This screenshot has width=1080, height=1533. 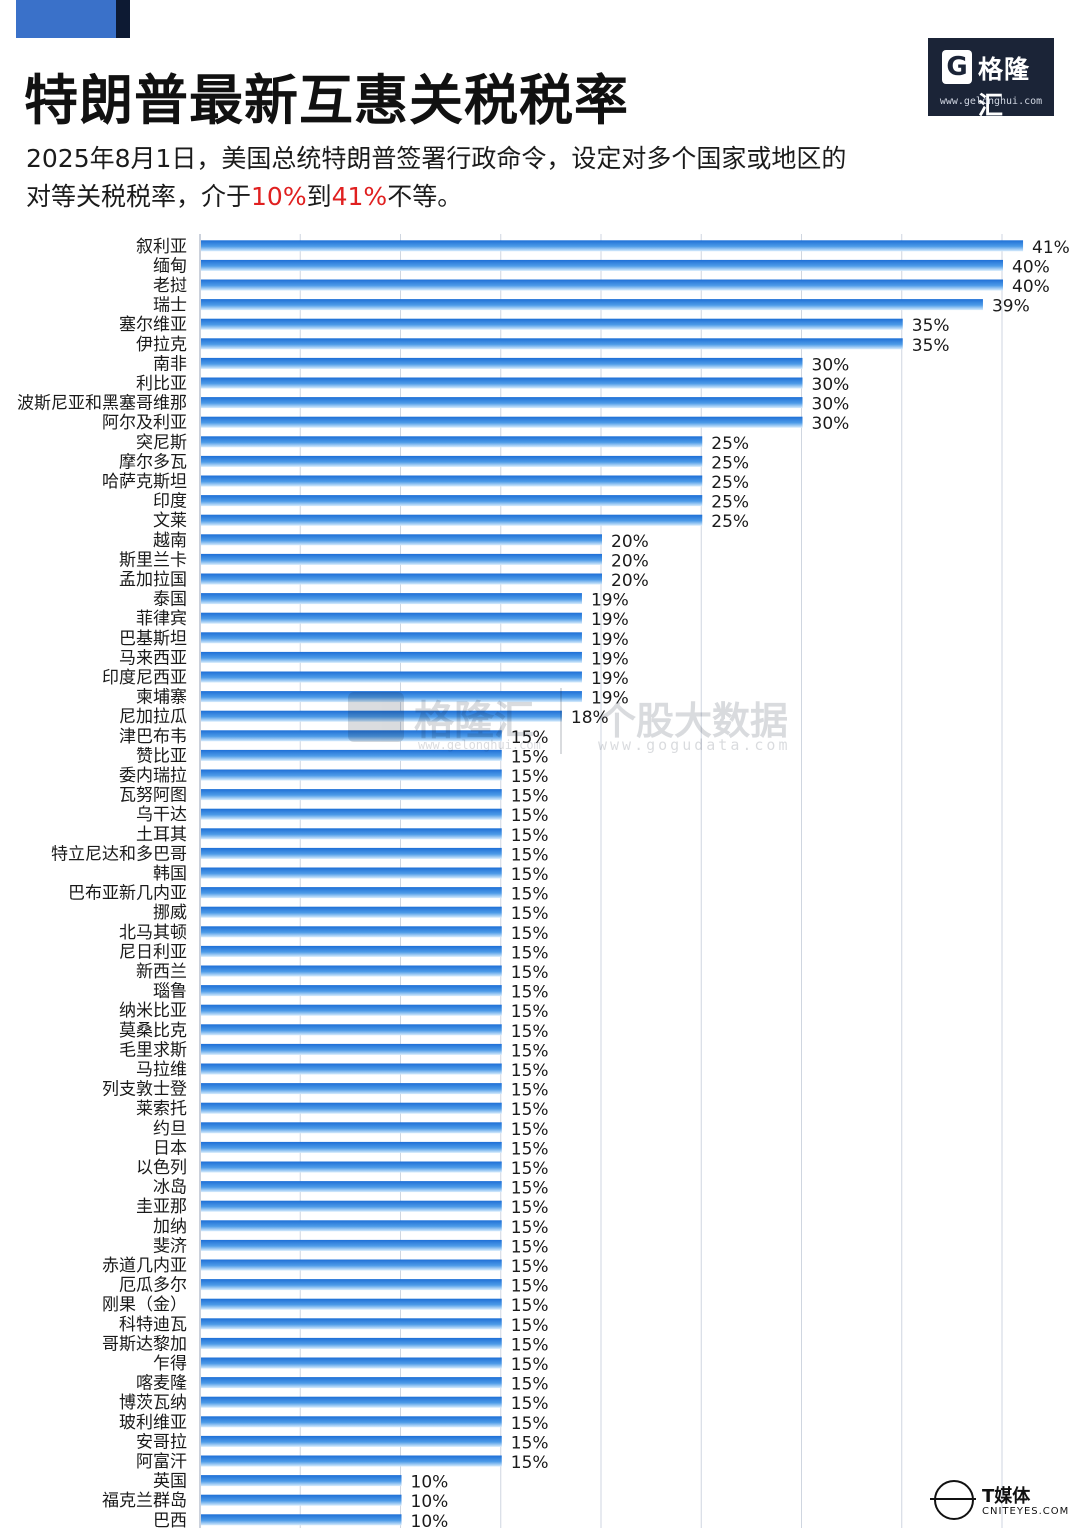 I want to click on category-label: 哥斯达黎加, so click(x=144, y=1344).